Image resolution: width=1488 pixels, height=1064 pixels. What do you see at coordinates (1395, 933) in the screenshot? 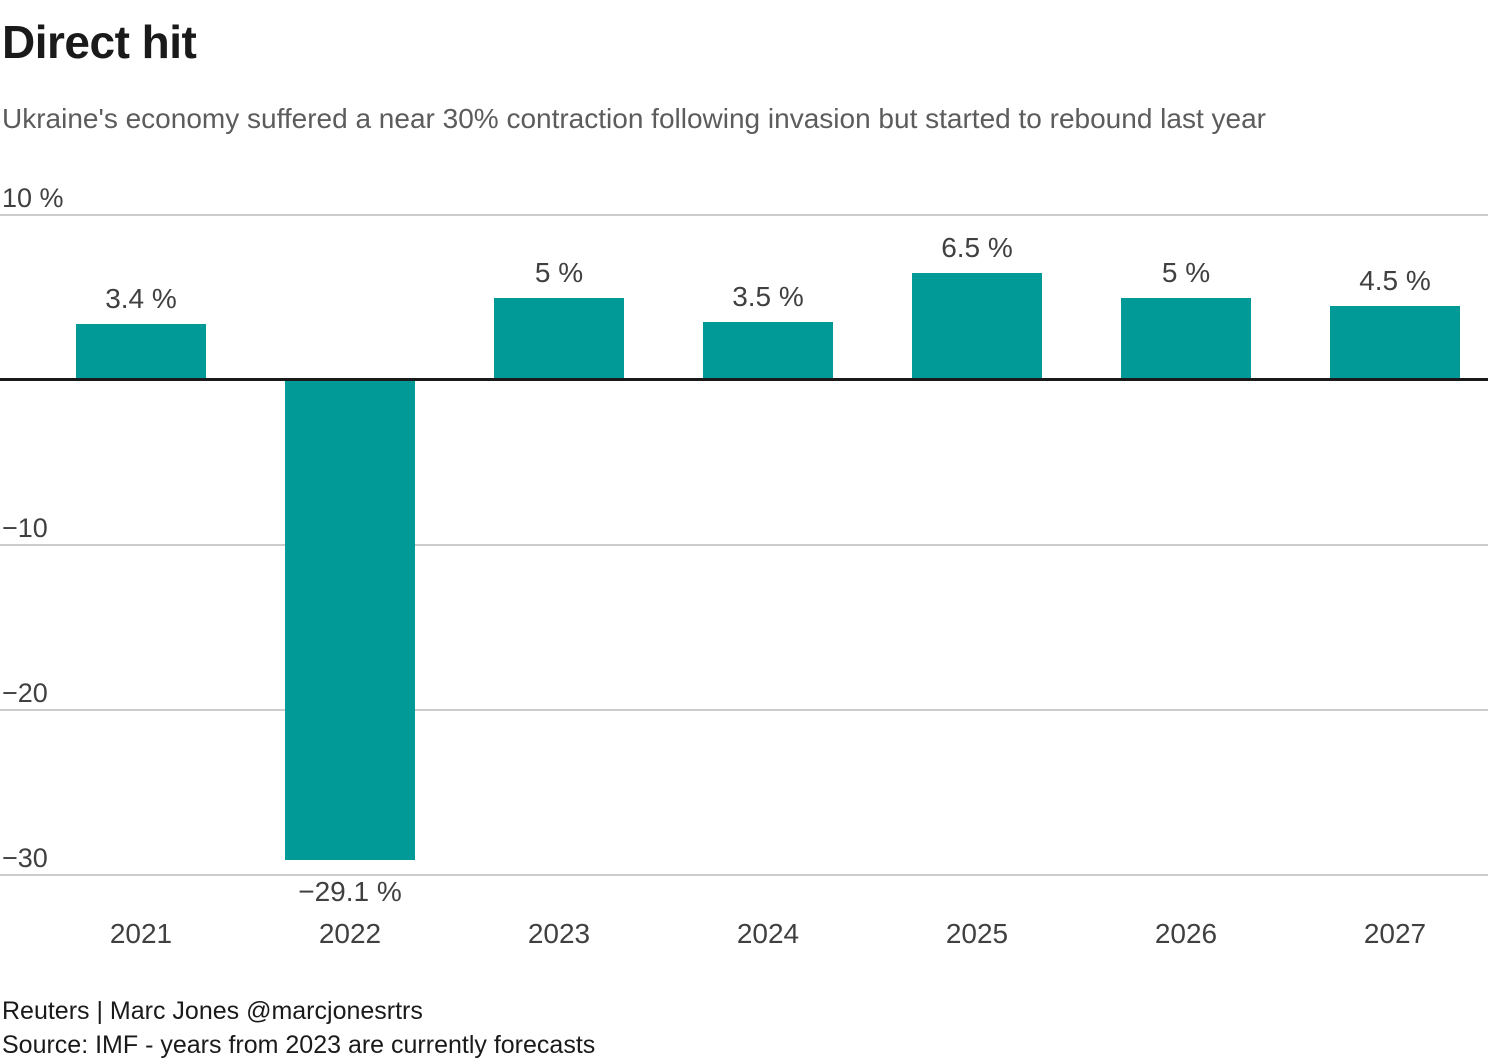
I see `x-axis-label-2027: 2027` at bounding box center [1395, 933].